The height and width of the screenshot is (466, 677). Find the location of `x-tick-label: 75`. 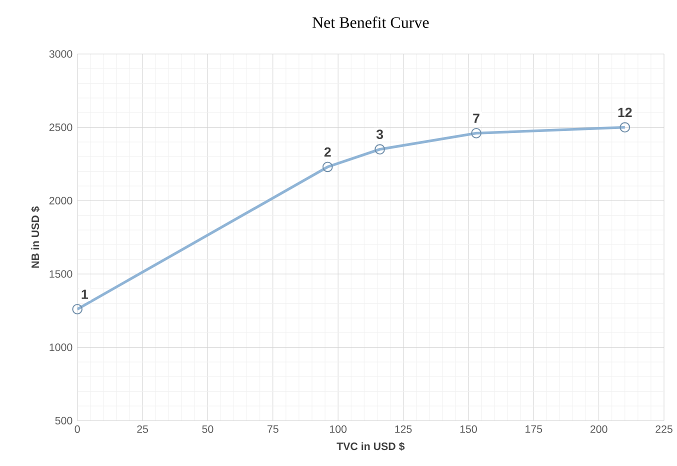

x-tick-label: 75 is located at coordinates (273, 429).